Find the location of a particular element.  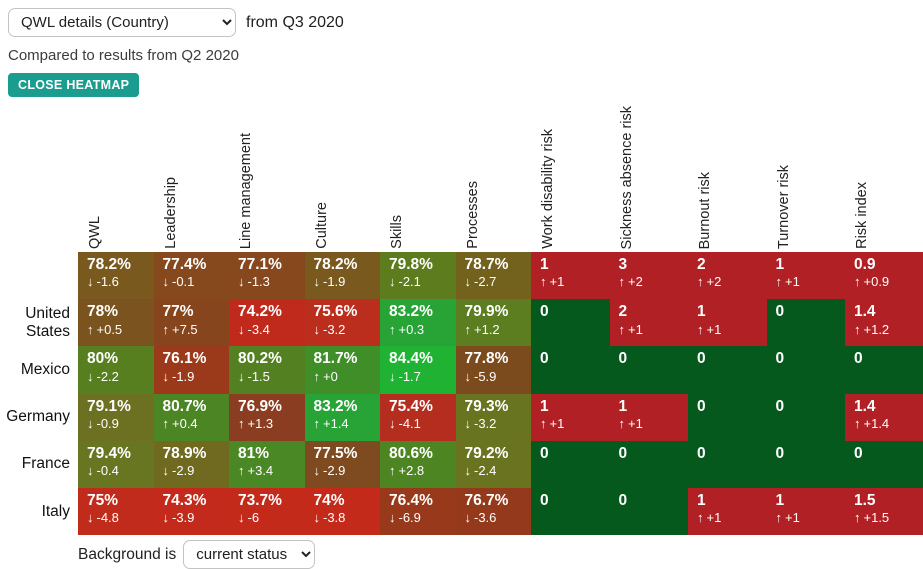

heatmap-cell: 76.9% ↑ +1.3 is located at coordinates (267, 417).